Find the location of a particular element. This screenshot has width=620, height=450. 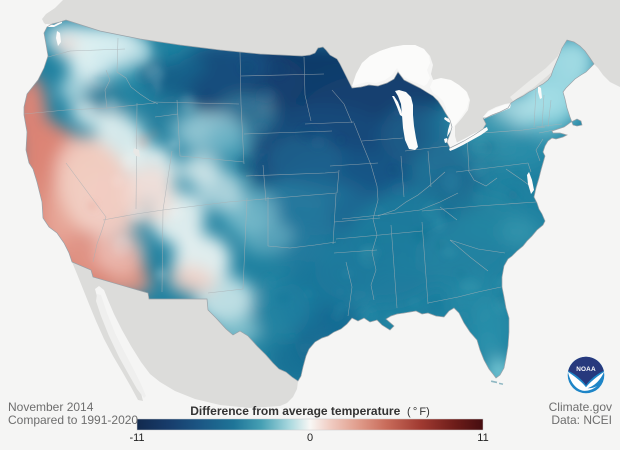

svg-text: NOAA is located at coordinates (586, 369).